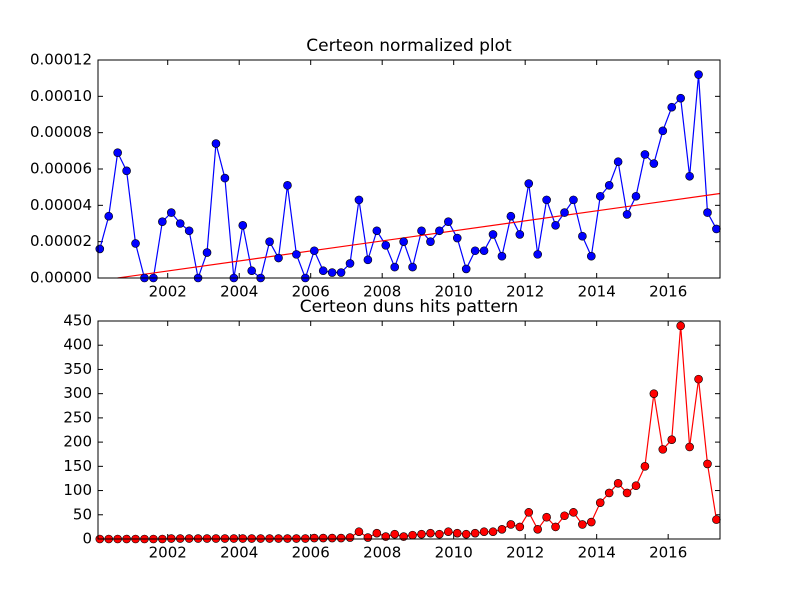  I want to click on y-tick-label: 400, so click(77, 345).